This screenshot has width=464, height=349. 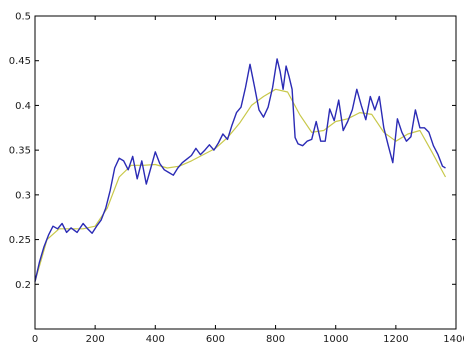 I want to click on y-tick-label: 0.5, so click(x=23, y=17).